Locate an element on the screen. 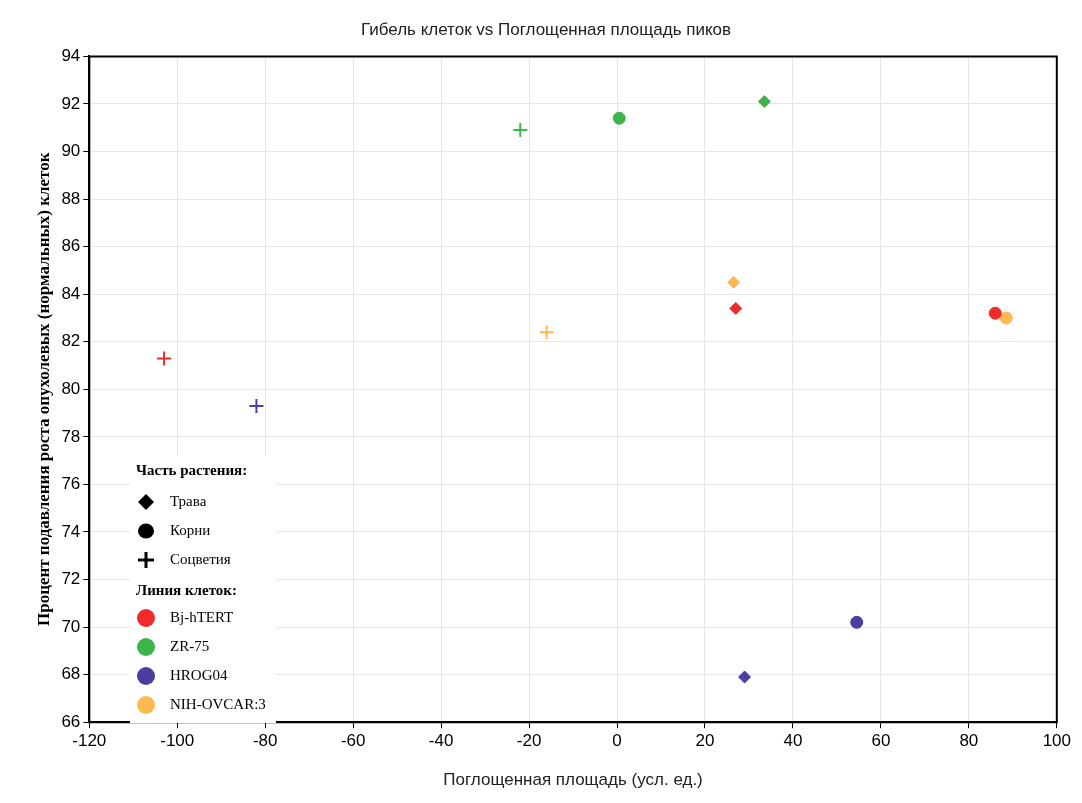  annotation: Соцветия is located at coordinates (200, 559).